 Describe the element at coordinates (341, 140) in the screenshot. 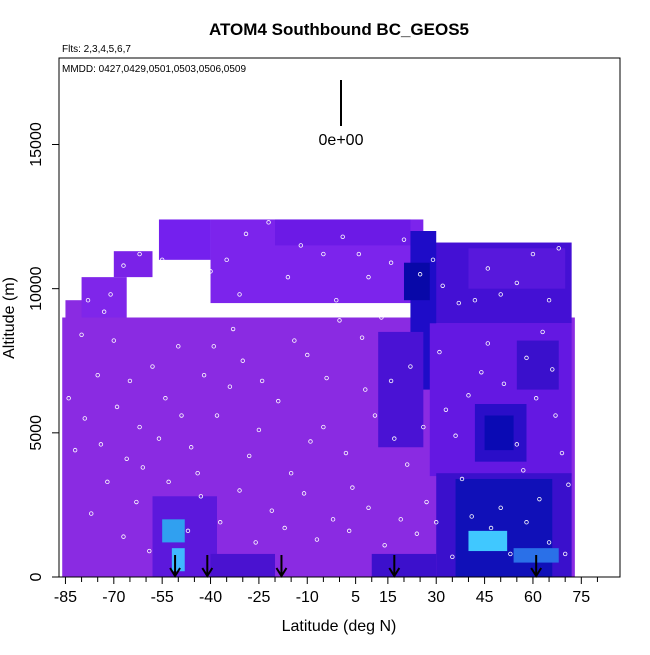

I see `scale-bar-label: 0e+00` at that location.